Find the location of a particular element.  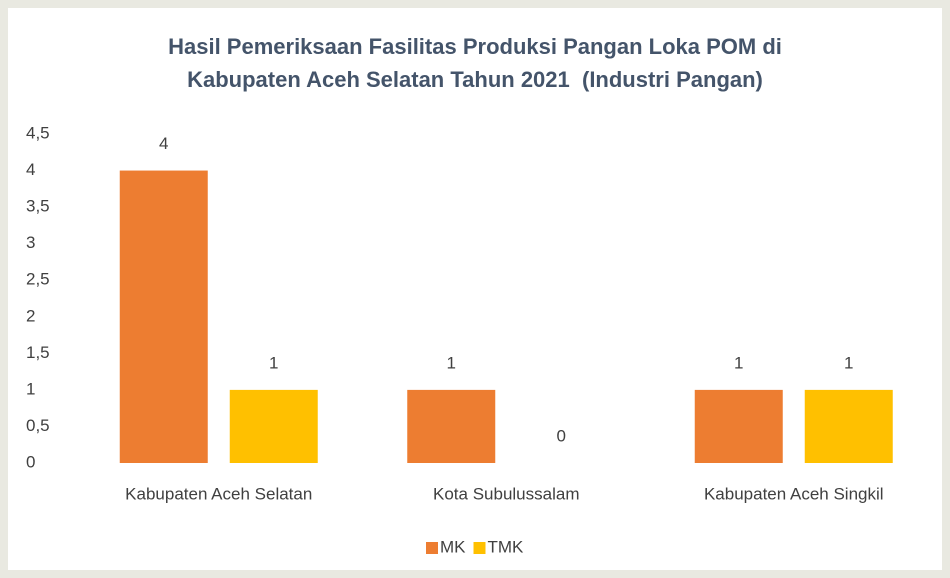

y-tick-label: 4 is located at coordinates (30, 169).